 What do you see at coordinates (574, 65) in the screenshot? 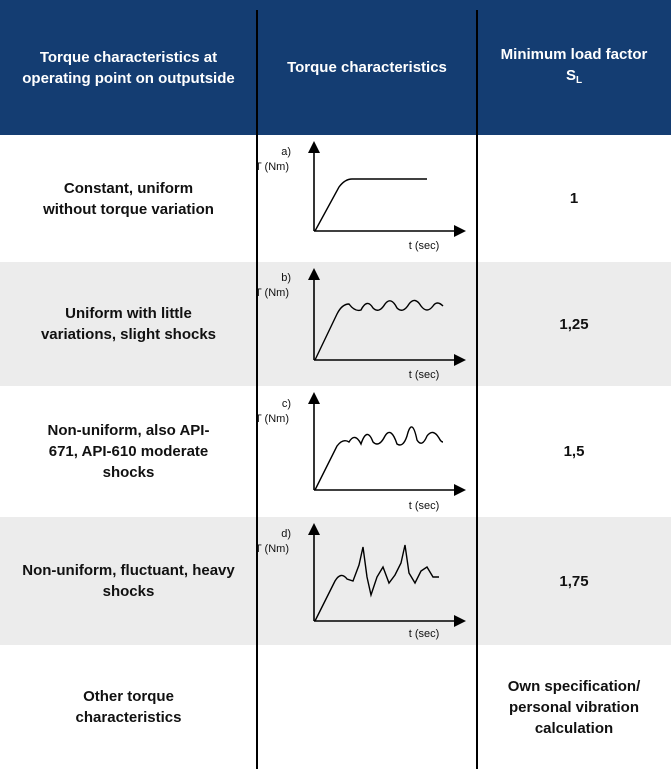
I see `header-col3-main: Minimum load factor S` at bounding box center [574, 65].